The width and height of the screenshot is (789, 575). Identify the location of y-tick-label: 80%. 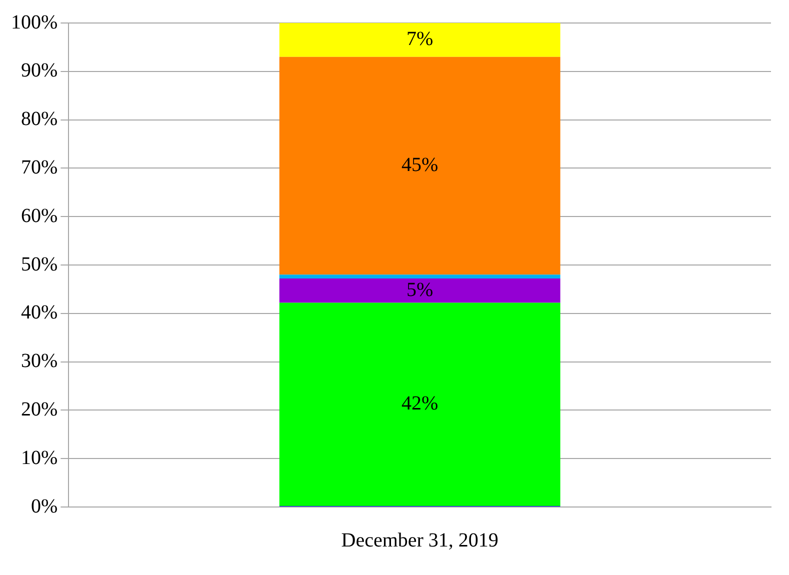
(39, 119).